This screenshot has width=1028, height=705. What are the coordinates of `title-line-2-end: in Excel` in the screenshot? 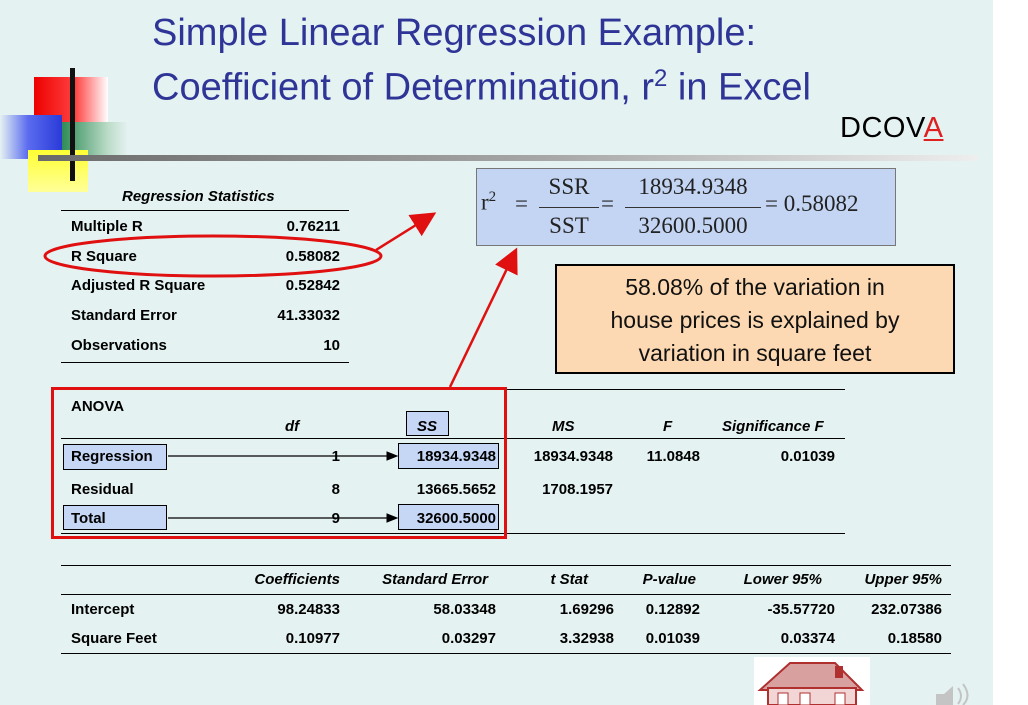 It's located at (739, 87).